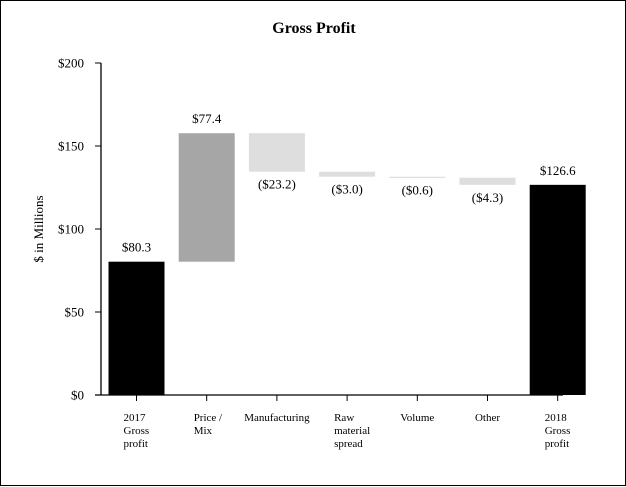  Describe the element at coordinates (136, 328) in the screenshot. I see `bar-2017-gross-profit` at that location.